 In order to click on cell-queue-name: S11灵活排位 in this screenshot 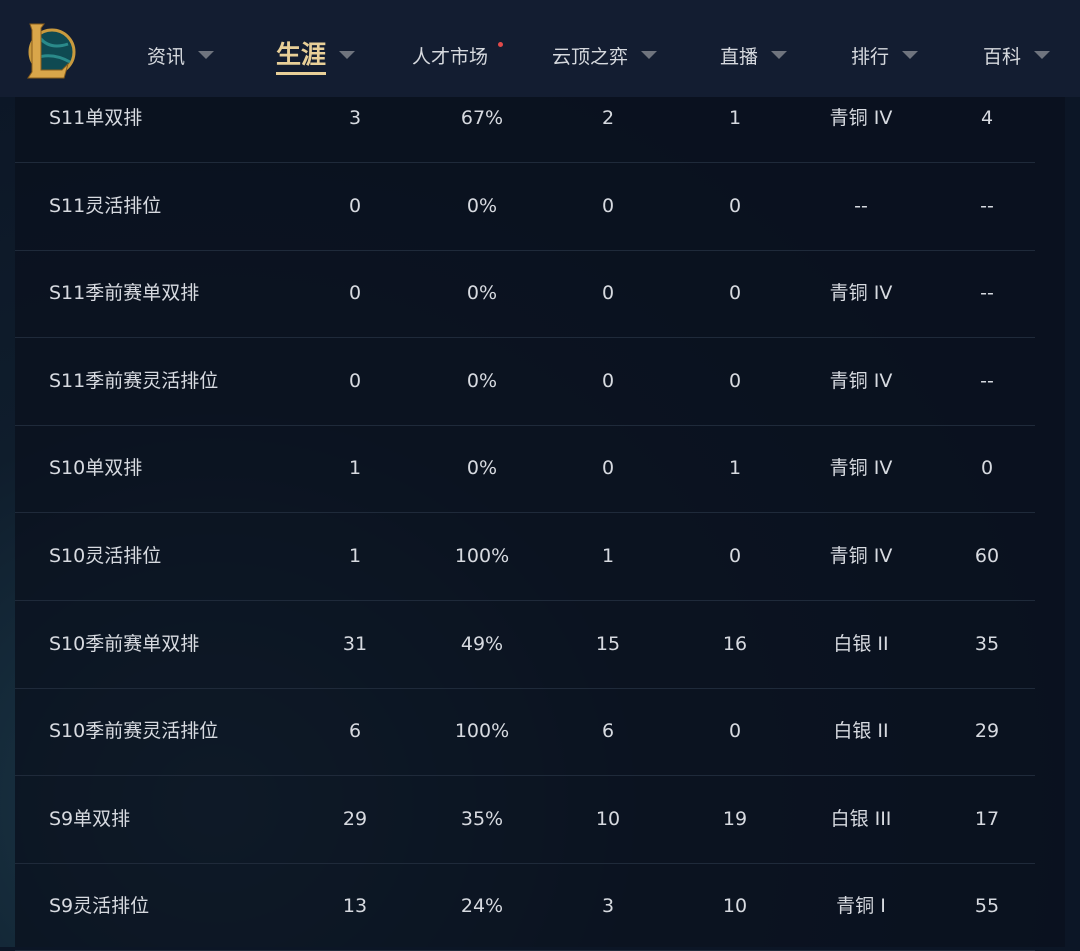, I will do `click(105, 205)`.